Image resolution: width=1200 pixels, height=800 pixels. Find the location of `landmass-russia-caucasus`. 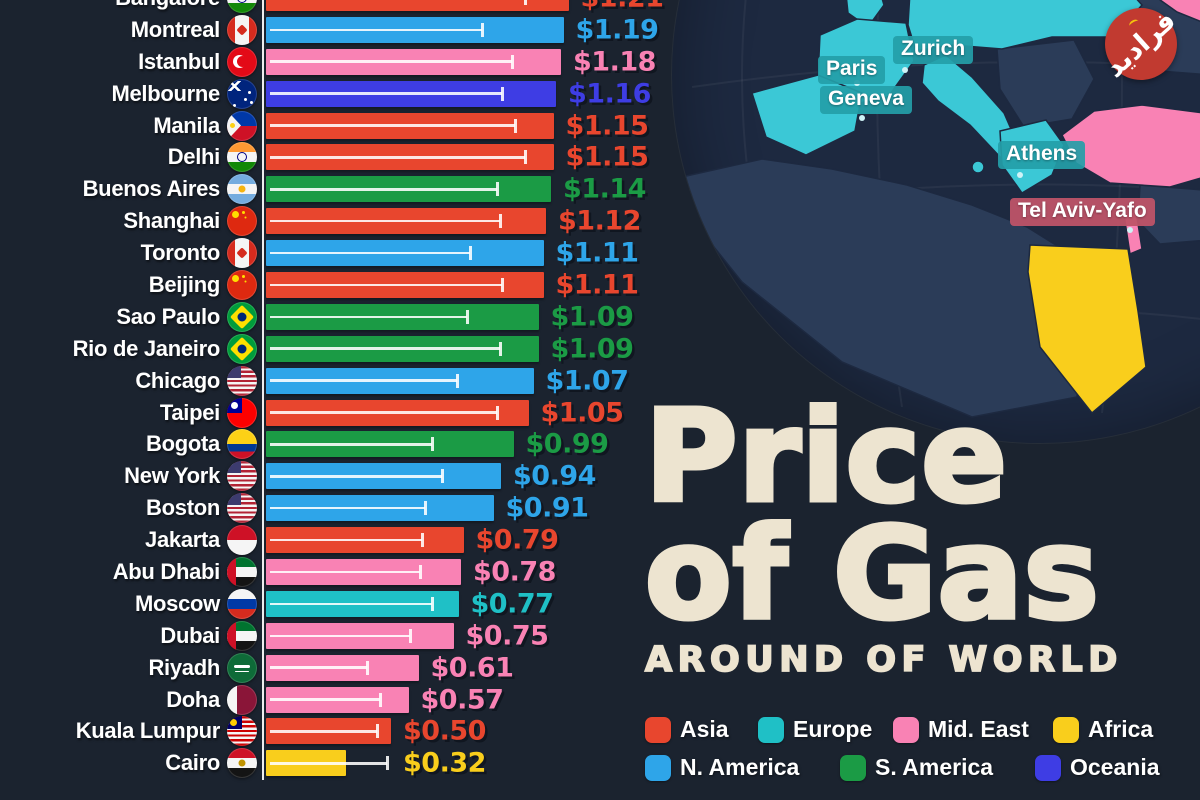

landmass-russia-caucasus is located at coordinates (1179, 11).